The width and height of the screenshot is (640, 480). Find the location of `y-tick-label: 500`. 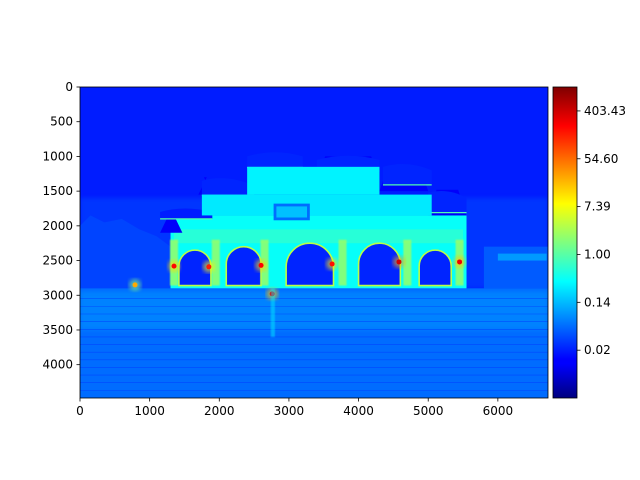

y-tick-label: 500 is located at coordinates (61, 122).